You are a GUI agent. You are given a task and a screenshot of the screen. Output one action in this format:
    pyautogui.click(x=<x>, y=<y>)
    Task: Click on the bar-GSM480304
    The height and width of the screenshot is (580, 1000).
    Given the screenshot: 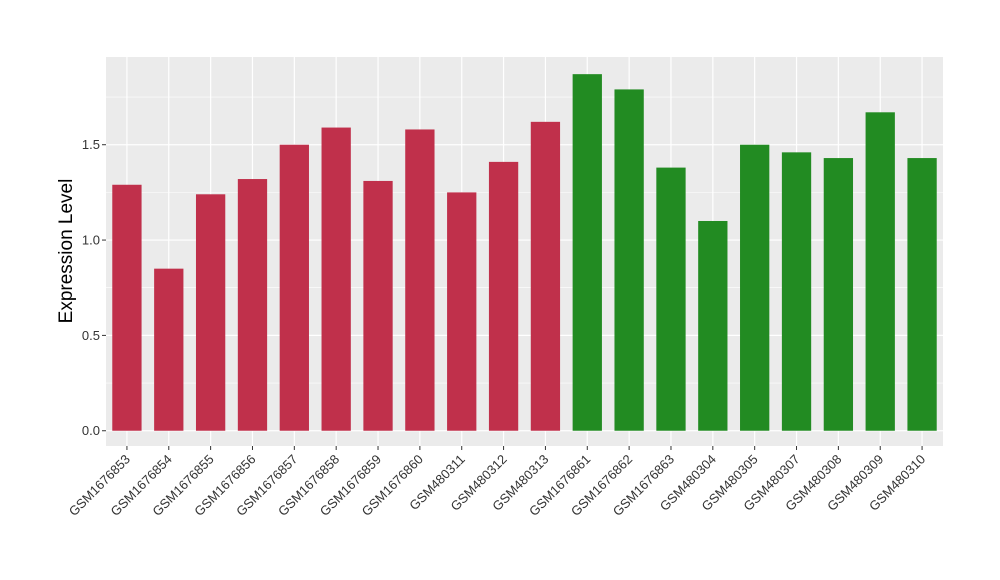 What is the action you would take?
    pyautogui.click(x=713, y=325)
    